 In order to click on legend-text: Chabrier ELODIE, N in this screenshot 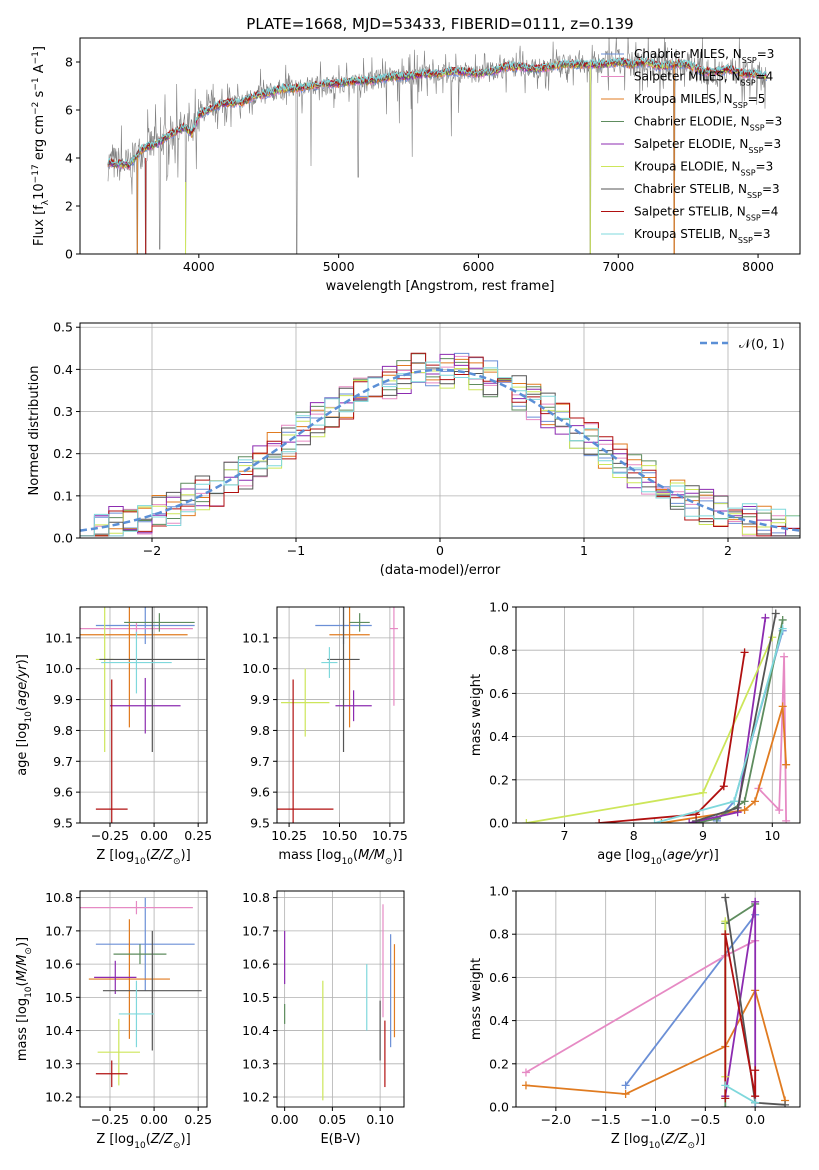, I will do `click(692, 122)`.